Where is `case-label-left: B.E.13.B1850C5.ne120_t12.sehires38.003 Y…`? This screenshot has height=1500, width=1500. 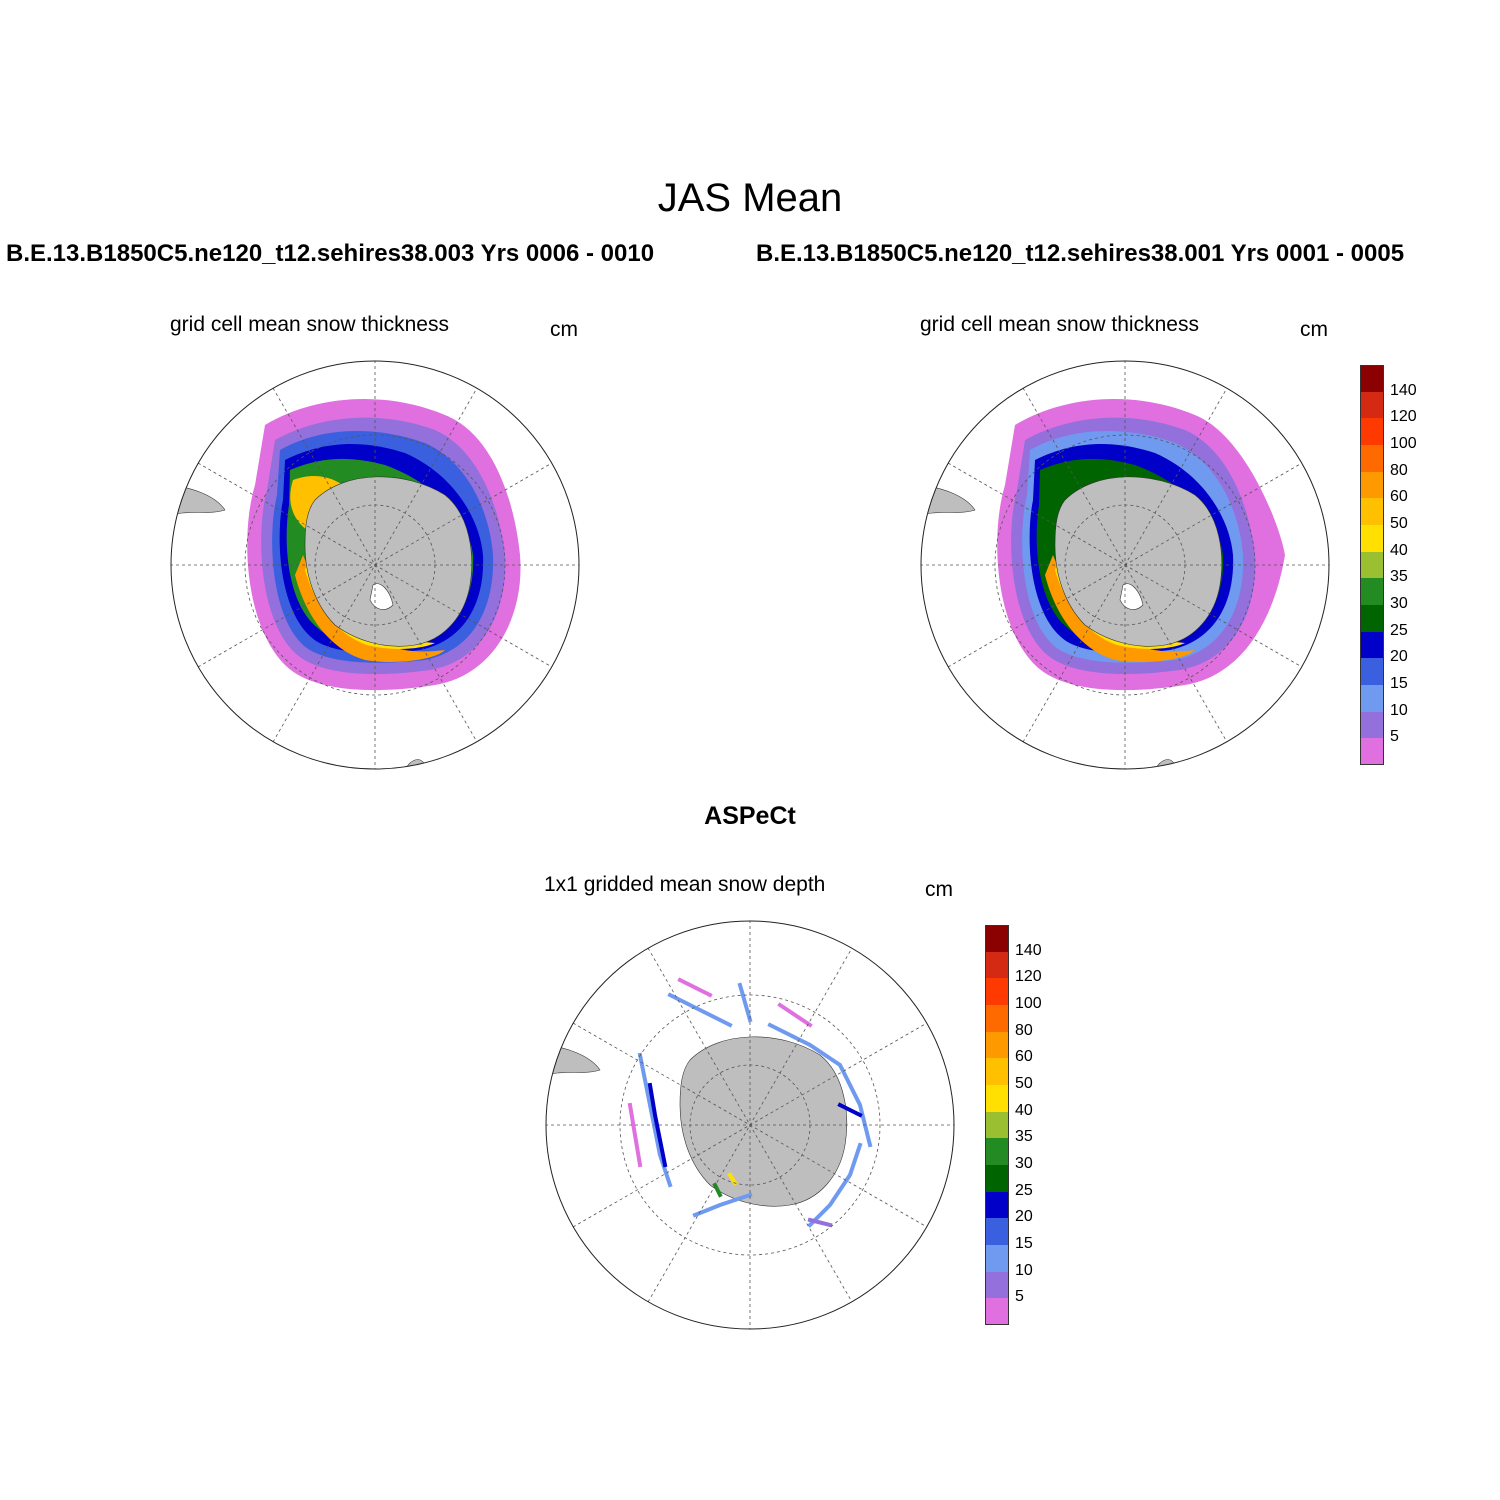 case-label-left: B.E.13.B1850C5.ne120_t12.sehires38.003 Y… is located at coordinates (330, 253).